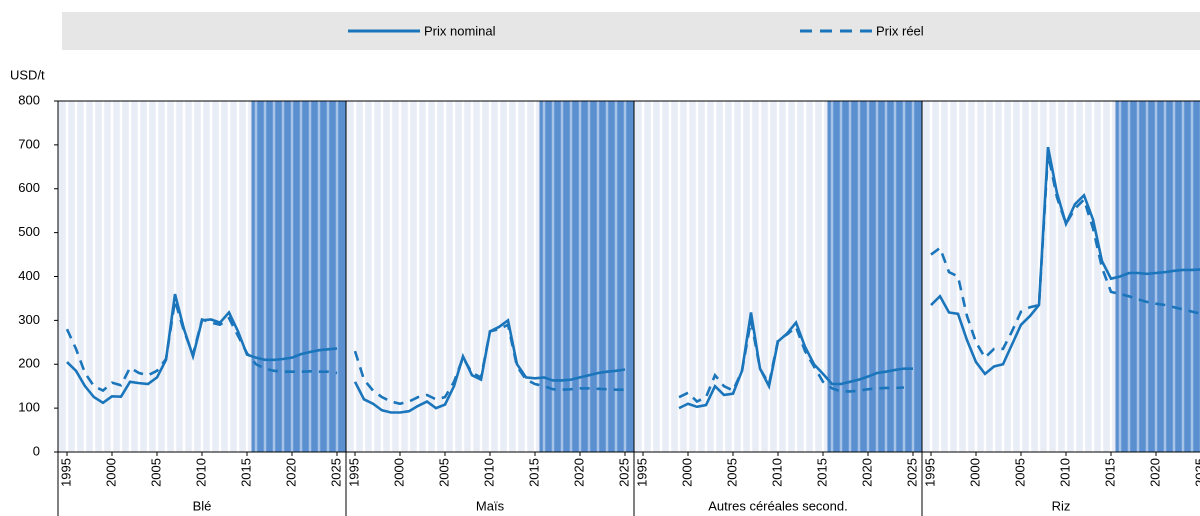  Describe the element at coordinates (29, 143) in the screenshot. I see `y-tick-label: 700` at that location.